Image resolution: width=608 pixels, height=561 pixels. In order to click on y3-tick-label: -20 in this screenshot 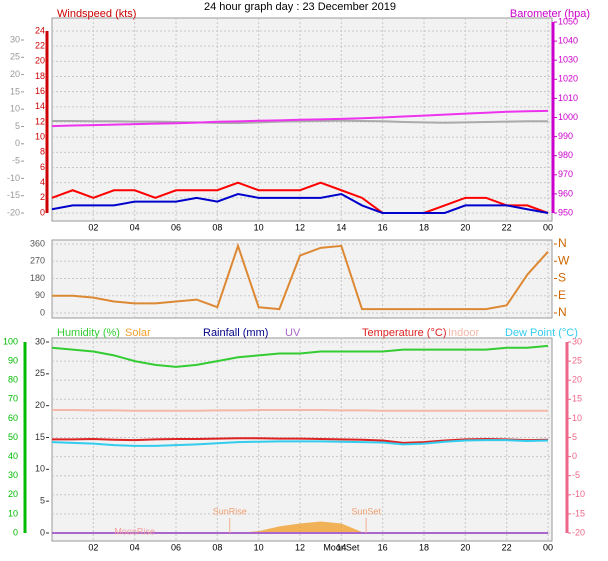, I will do `click(13, 212)`.